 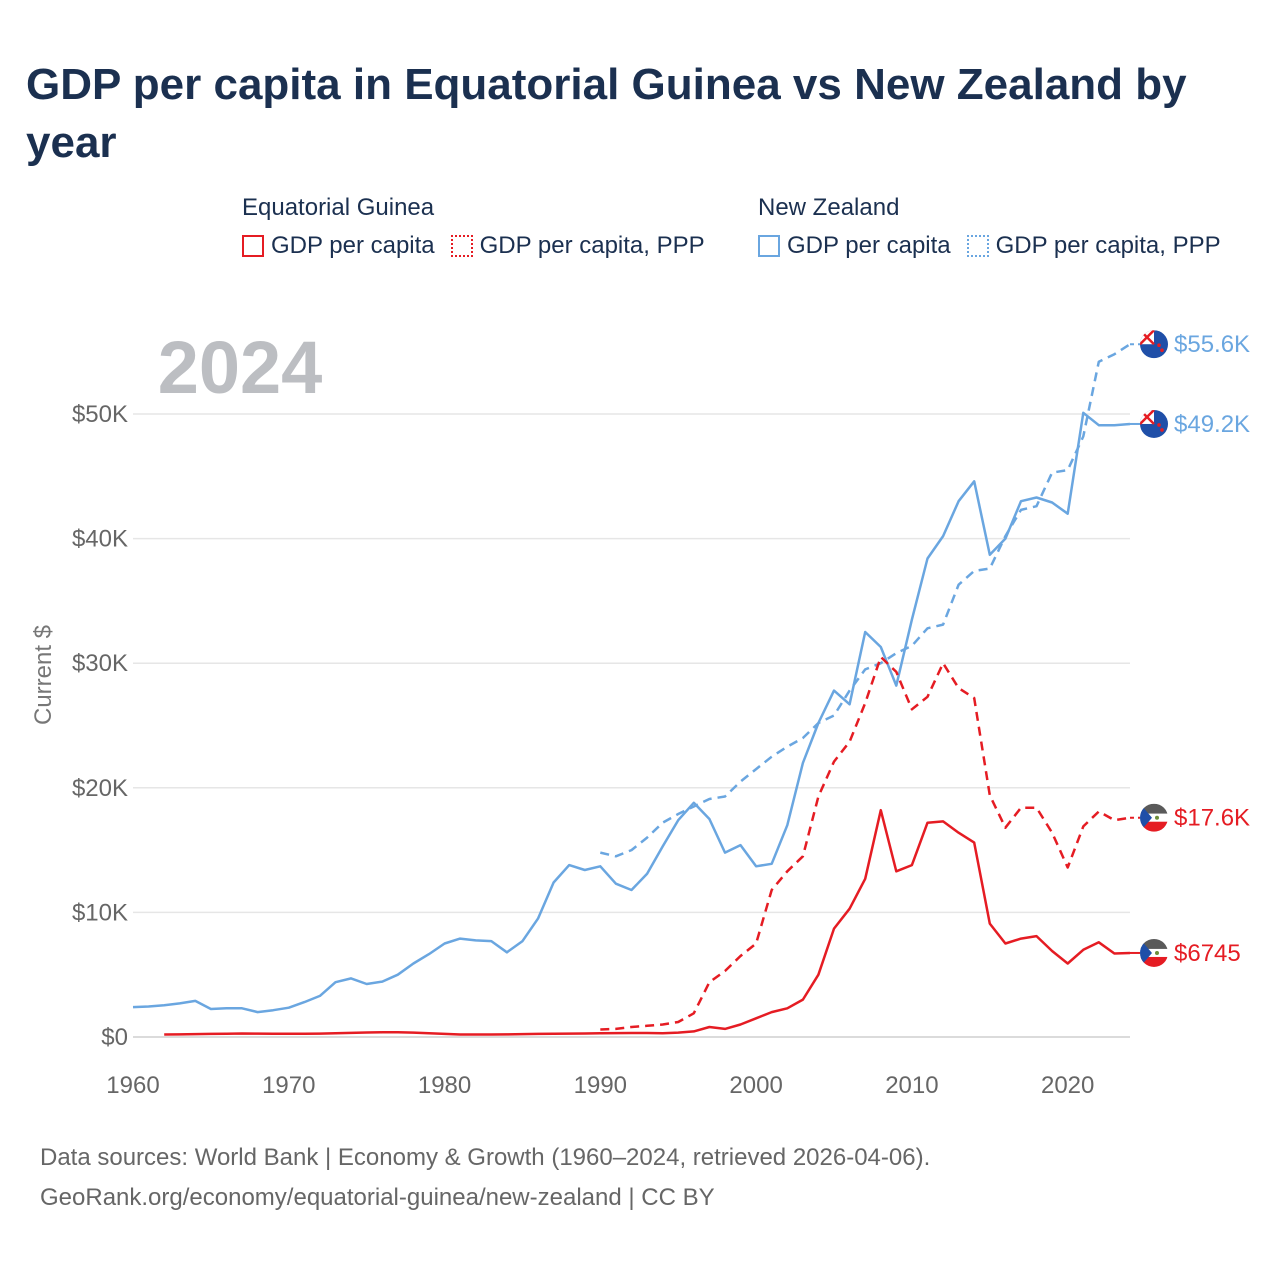 I want to click on x-tick-label: 1980, so click(x=444, y=1085).